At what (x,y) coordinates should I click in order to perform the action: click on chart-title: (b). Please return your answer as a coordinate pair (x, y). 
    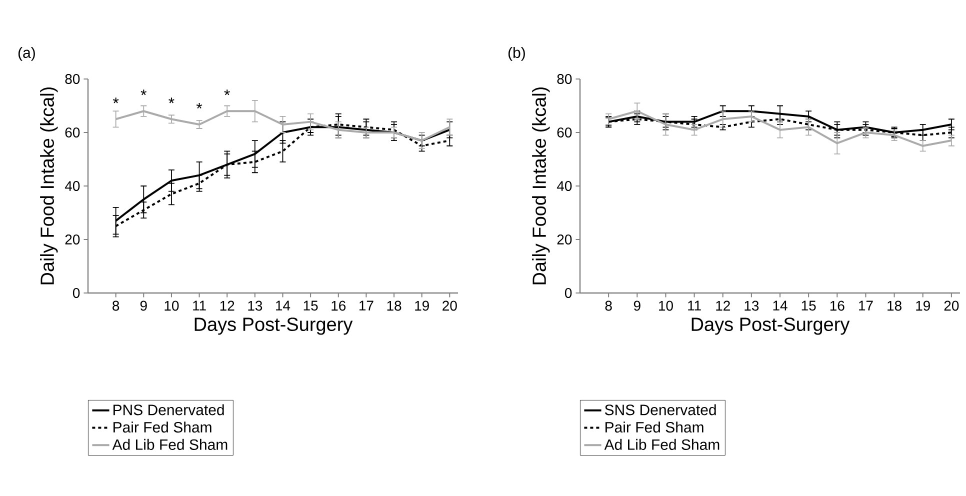
    Looking at the image, I should click on (516, 53).